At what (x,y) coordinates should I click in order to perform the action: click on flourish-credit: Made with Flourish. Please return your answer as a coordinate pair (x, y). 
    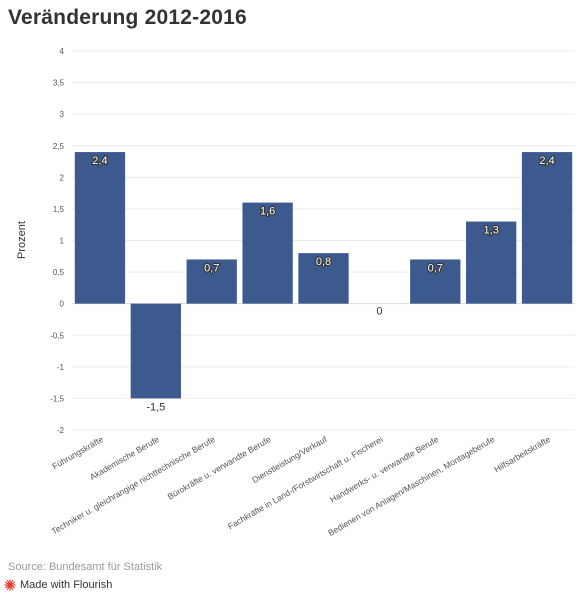
    Looking at the image, I should click on (58, 585).